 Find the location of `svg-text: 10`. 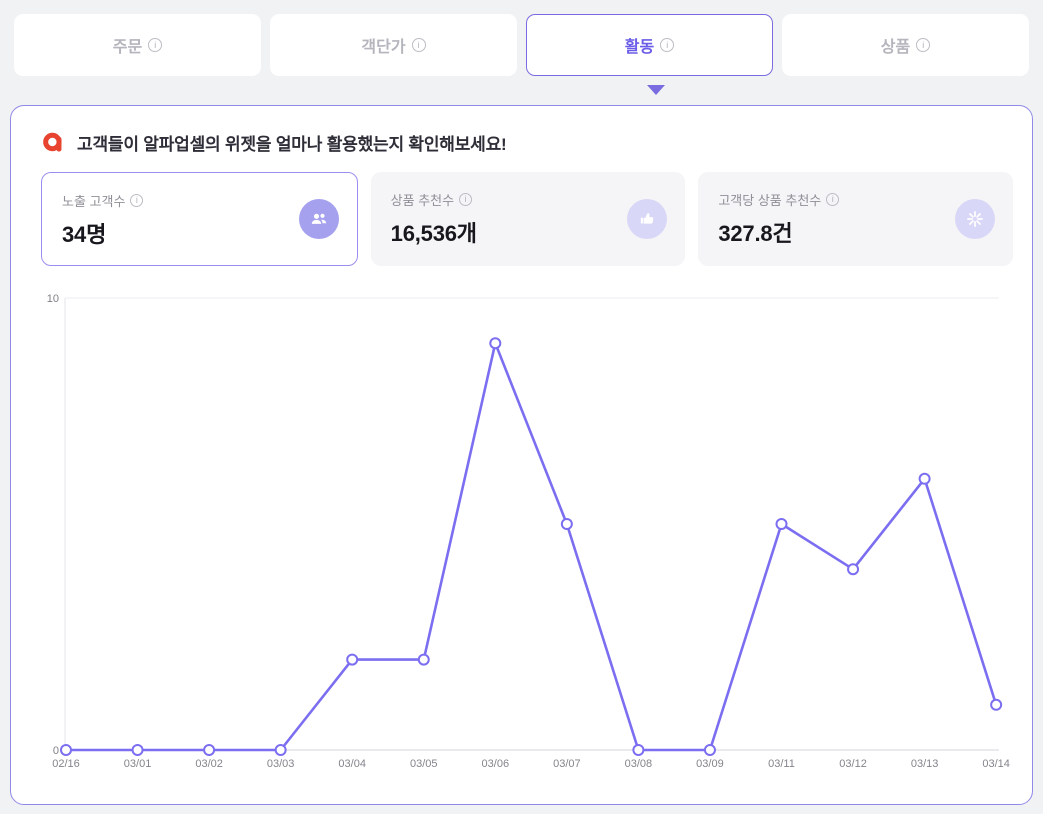

svg-text: 10 is located at coordinates (53, 299).